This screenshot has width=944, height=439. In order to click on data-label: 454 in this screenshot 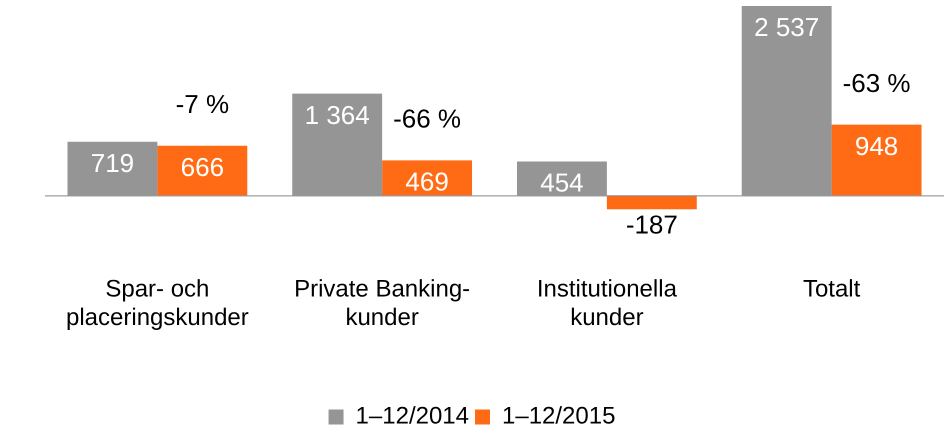, I will do `click(562, 183)`.